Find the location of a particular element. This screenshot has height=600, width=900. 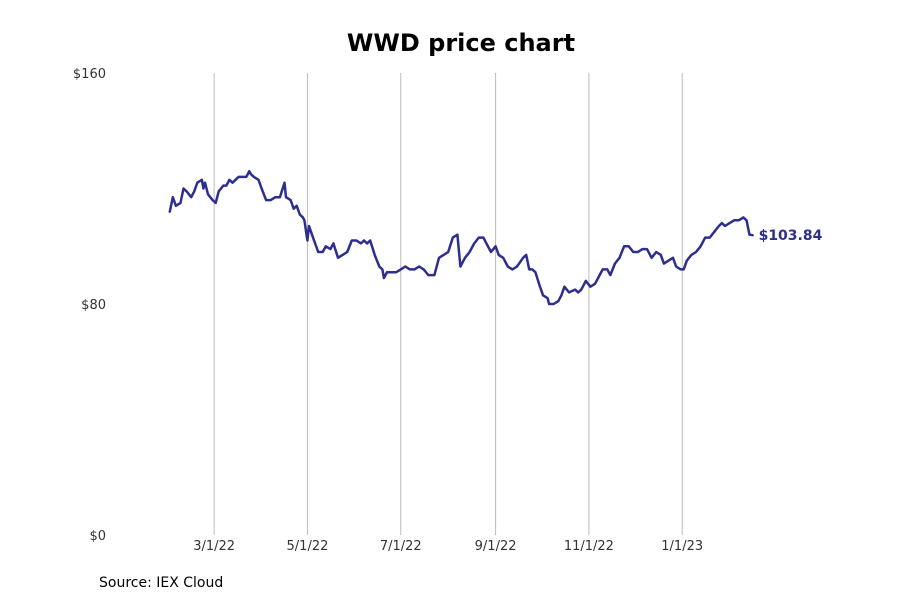

y-axis-ticks: $0 $80 $160 is located at coordinates (89, 305).